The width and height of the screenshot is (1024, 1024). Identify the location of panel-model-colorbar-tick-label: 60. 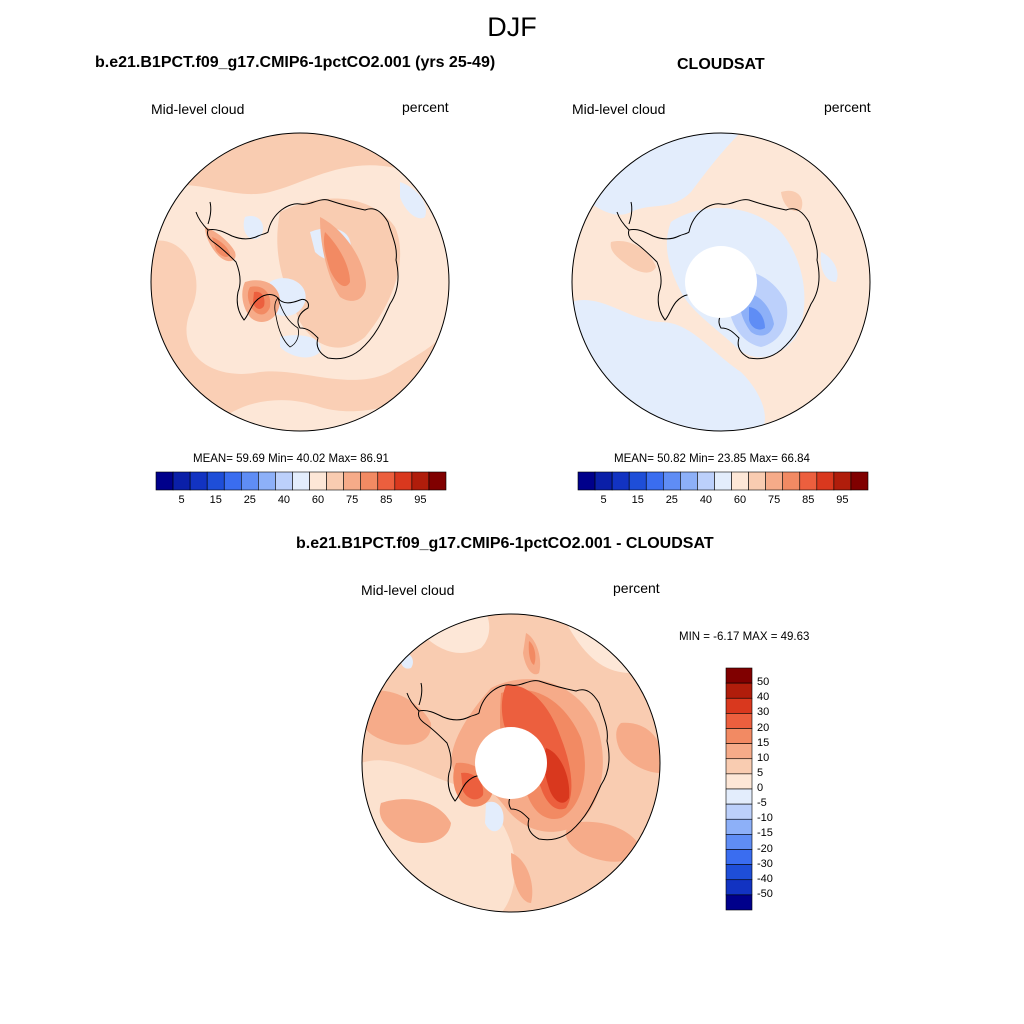
(318, 500).